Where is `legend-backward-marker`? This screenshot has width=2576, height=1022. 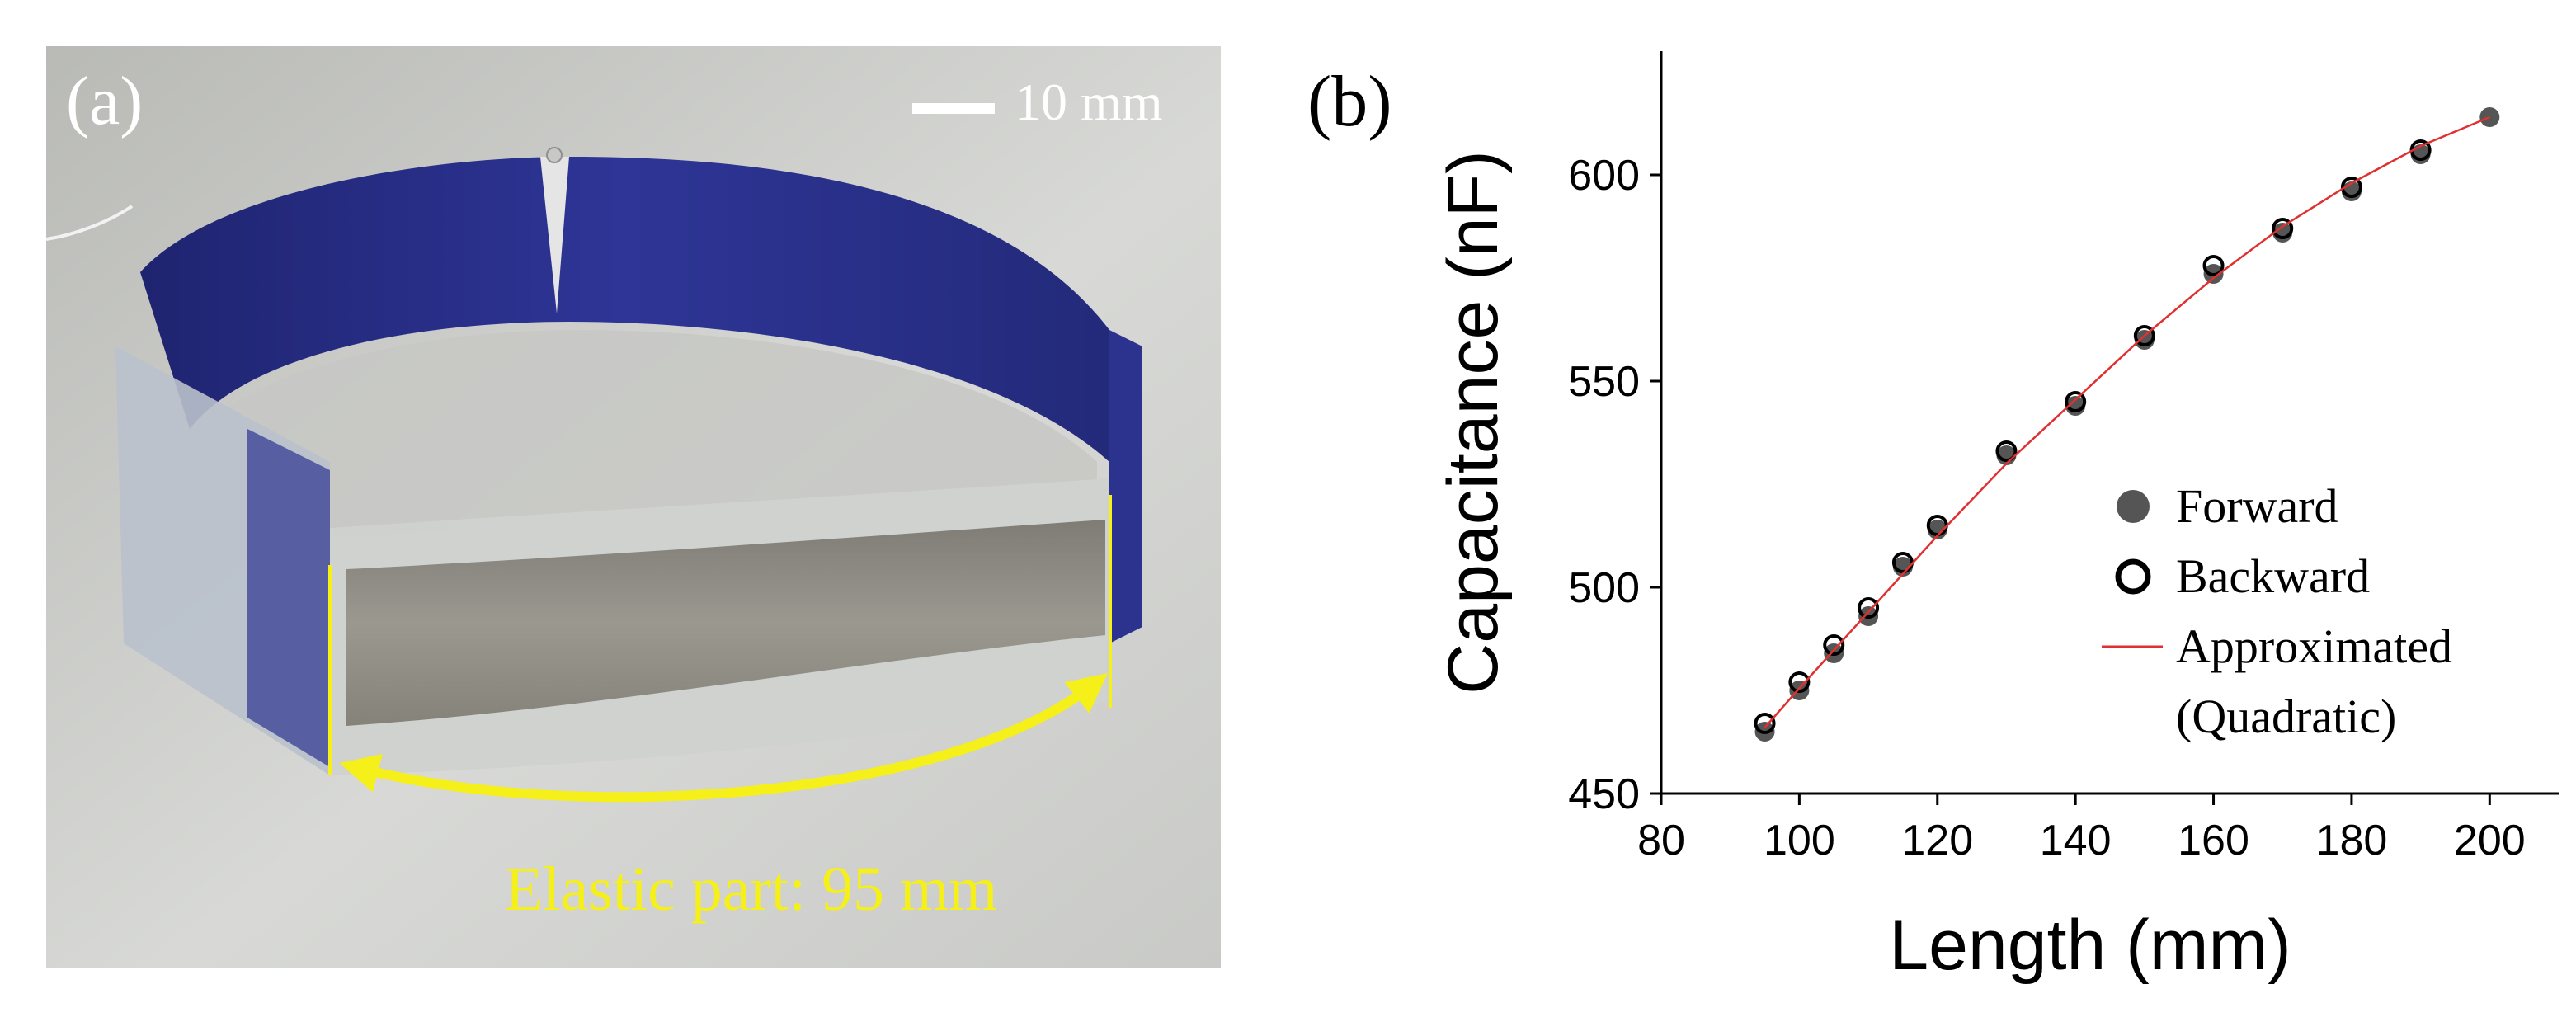 legend-backward-marker is located at coordinates (2133, 576).